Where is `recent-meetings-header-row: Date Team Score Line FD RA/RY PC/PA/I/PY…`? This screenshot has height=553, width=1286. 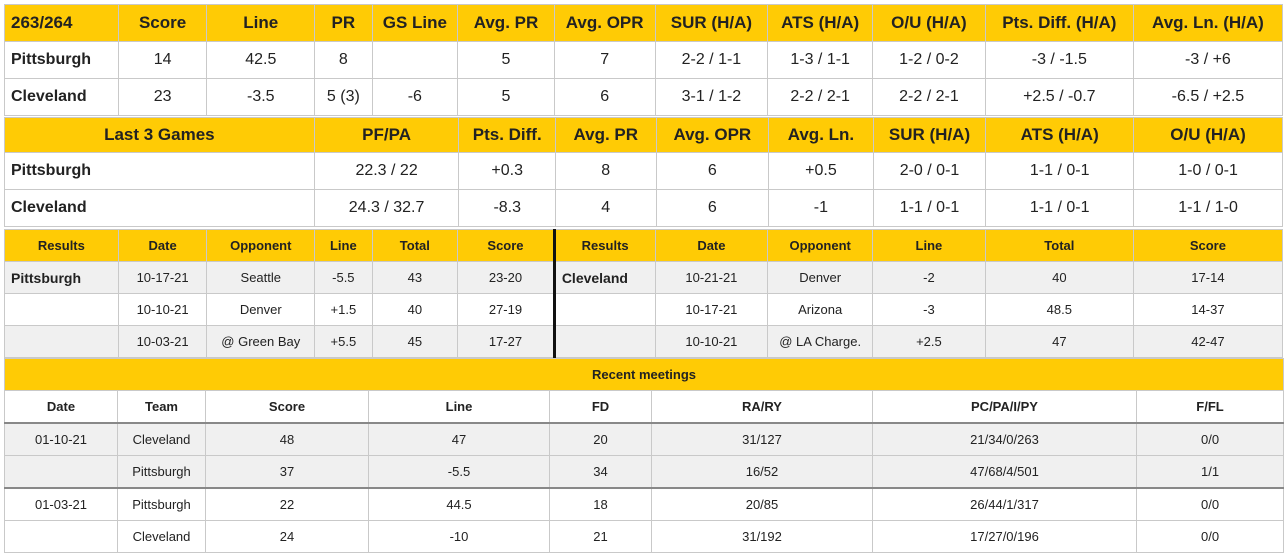 recent-meetings-header-row: Date Team Score Line FD RA/RY PC/PA/I/PY… is located at coordinates (644, 407).